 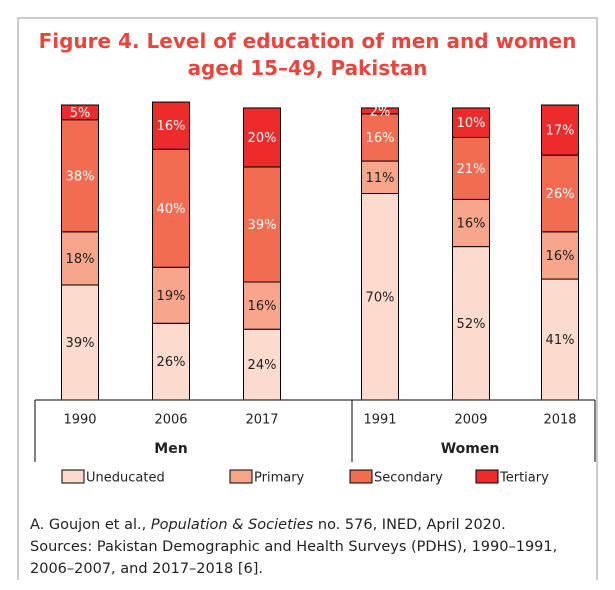 What do you see at coordinates (470, 420) in the screenshot?
I see `x-tick-label: 2009` at bounding box center [470, 420].